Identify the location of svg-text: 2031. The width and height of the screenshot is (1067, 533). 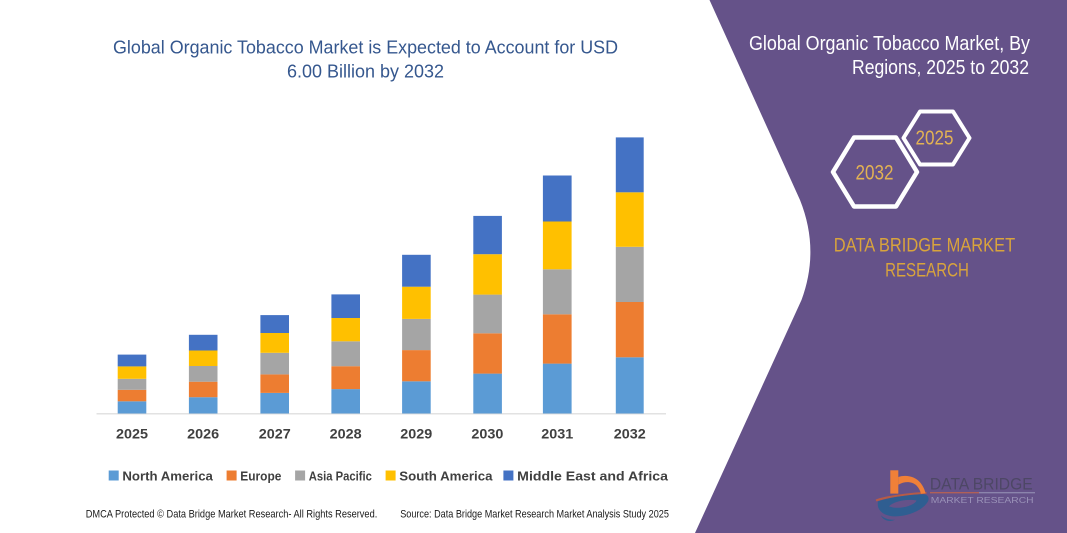
(557, 434).